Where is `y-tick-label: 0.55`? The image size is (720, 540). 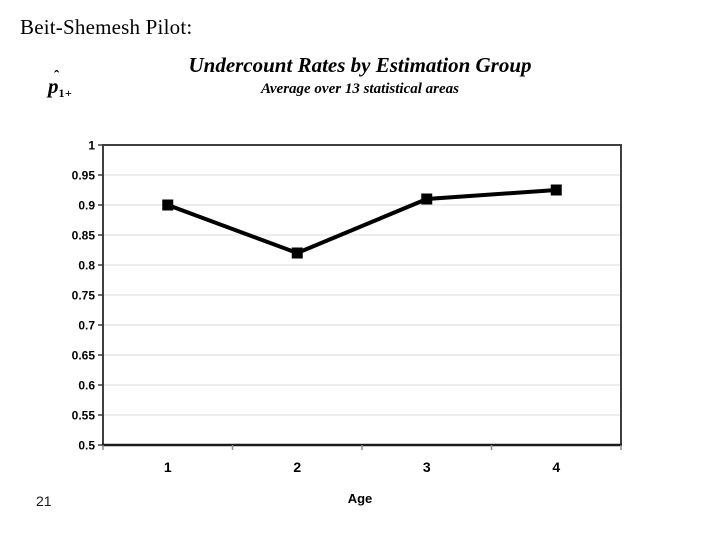 y-tick-label: 0.55 is located at coordinates (84, 416).